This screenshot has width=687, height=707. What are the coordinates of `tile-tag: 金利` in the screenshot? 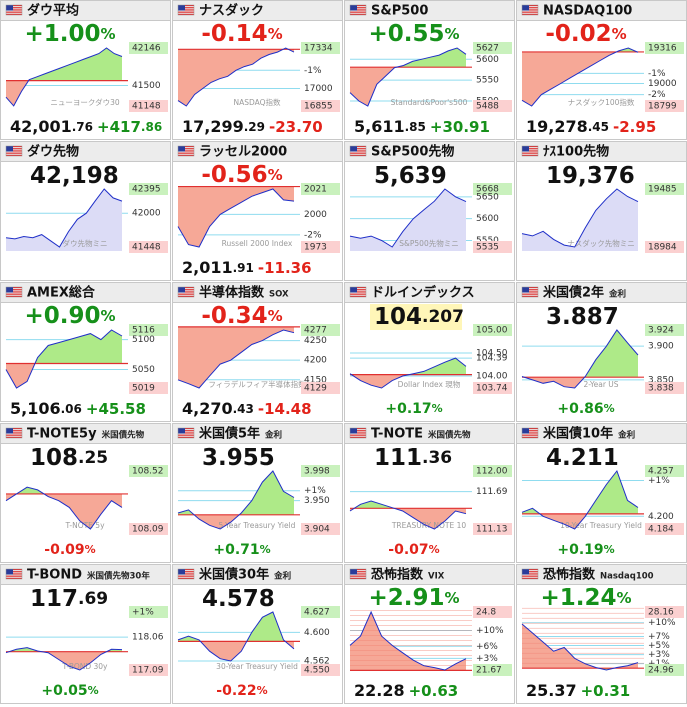 It's located at (626, 435).